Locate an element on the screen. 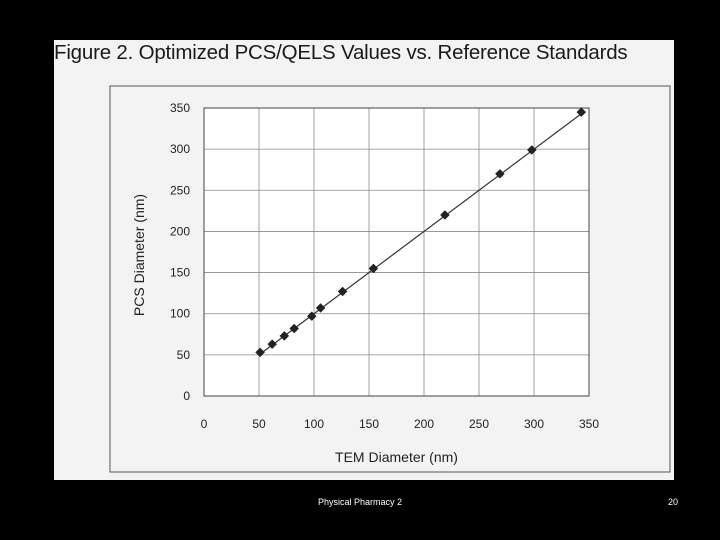 The height and width of the screenshot is (540, 720). y-tick-label: 50 is located at coordinates (184, 355).